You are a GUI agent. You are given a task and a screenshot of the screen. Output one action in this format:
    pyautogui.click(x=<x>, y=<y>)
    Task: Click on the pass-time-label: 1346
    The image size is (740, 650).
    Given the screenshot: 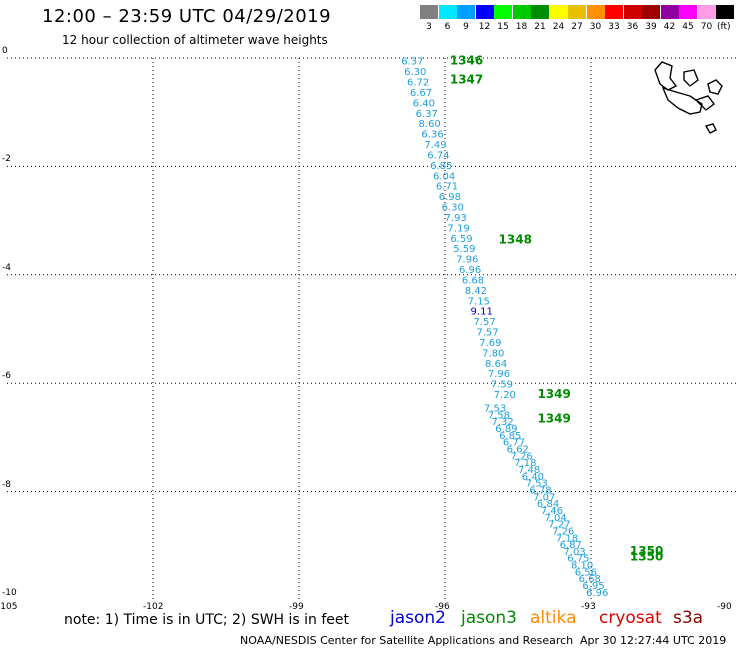 What is the action you would take?
    pyautogui.click(x=466, y=61)
    